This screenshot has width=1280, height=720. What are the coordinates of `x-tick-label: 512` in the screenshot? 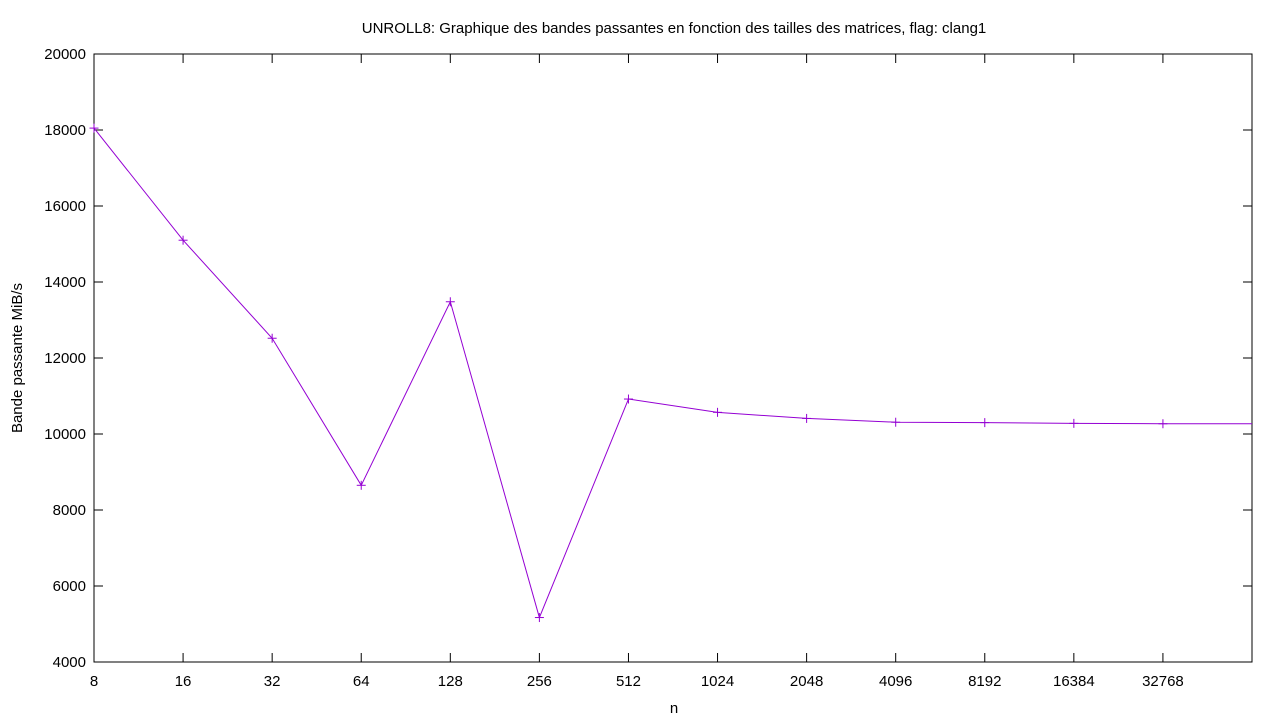 It's located at (628, 681).